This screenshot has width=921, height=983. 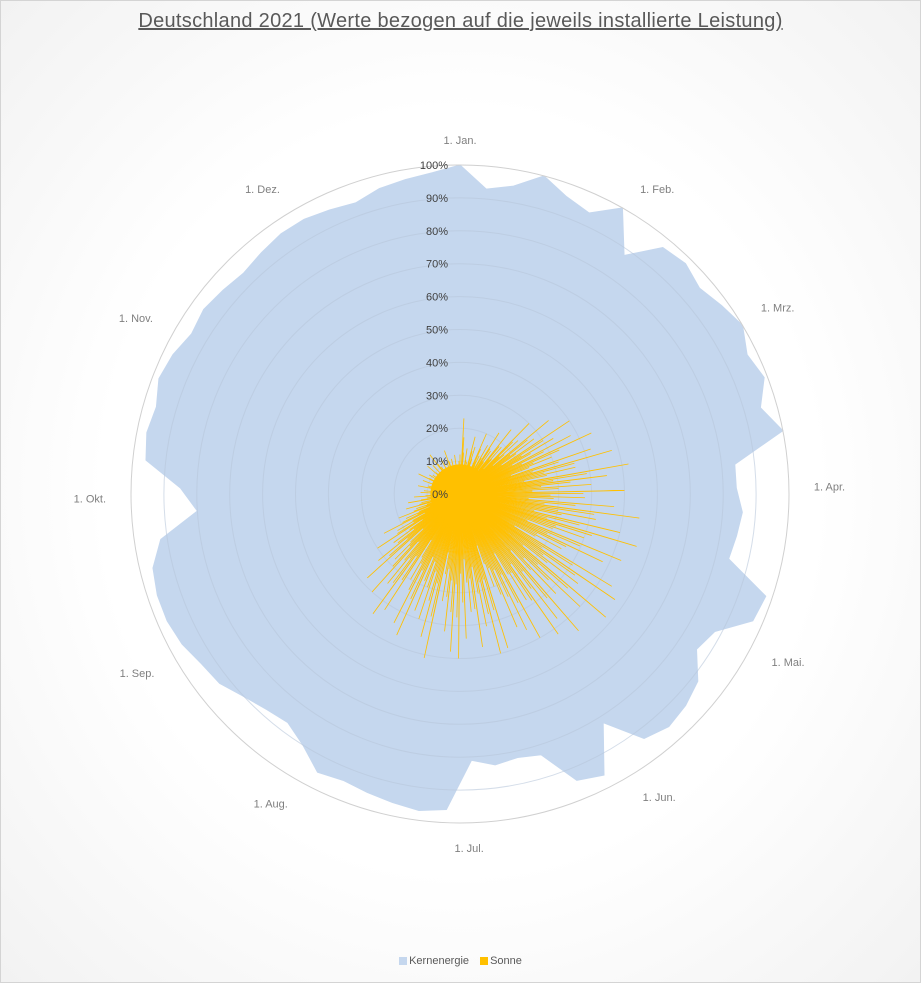 I want to click on legend: Kernenergie Sonne, so click(x=460, y=961).